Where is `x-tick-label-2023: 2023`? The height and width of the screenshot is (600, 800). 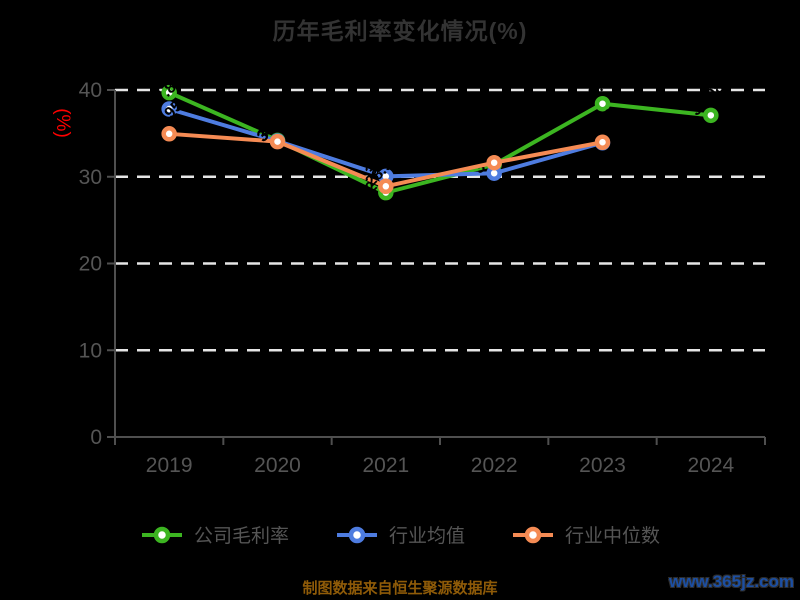
x-tick-label-2023: 2023 is located at coordinates (602, 465).